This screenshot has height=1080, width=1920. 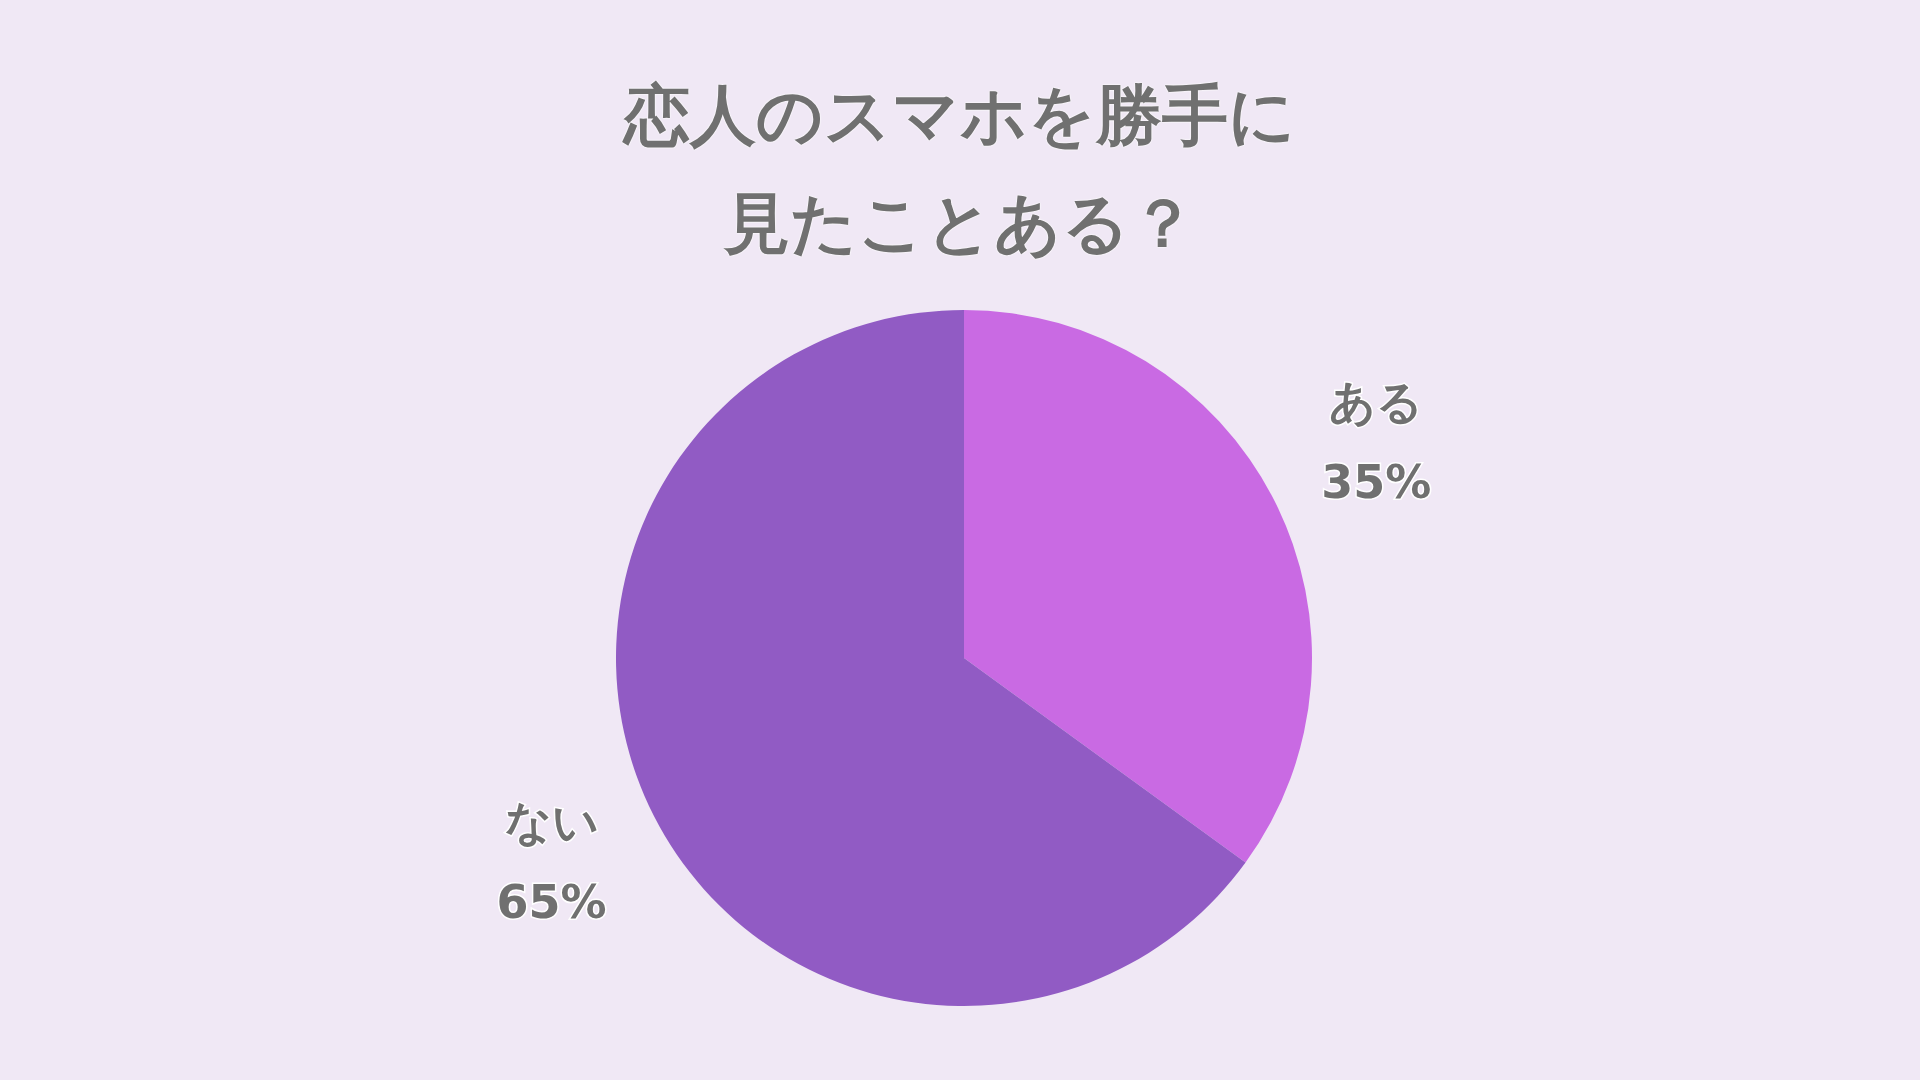 I want to click on pie-slice, so click(x=1138, y=586).